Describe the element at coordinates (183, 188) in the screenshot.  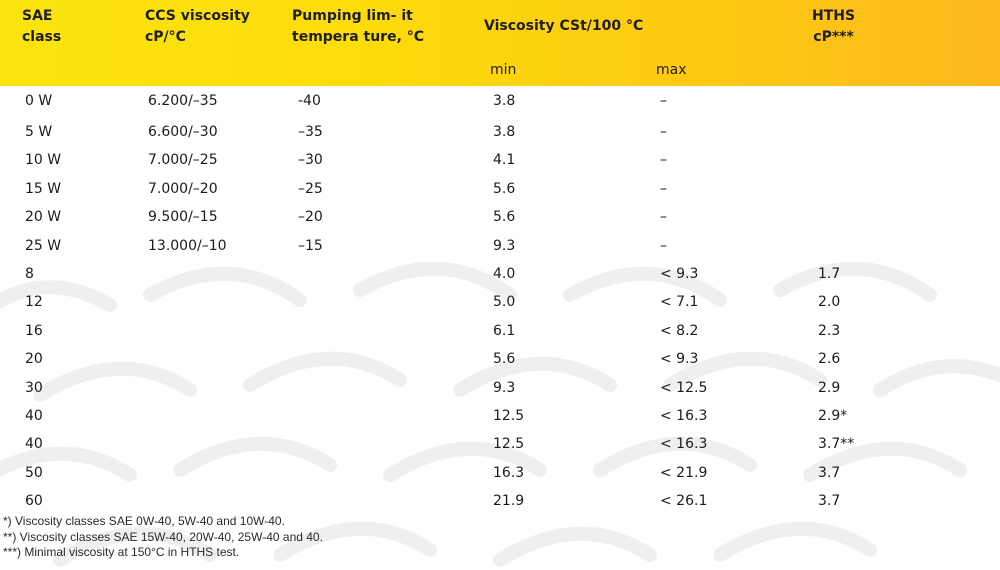
I see `cell-ccs-viscosity: 7.000/–20` at that location.